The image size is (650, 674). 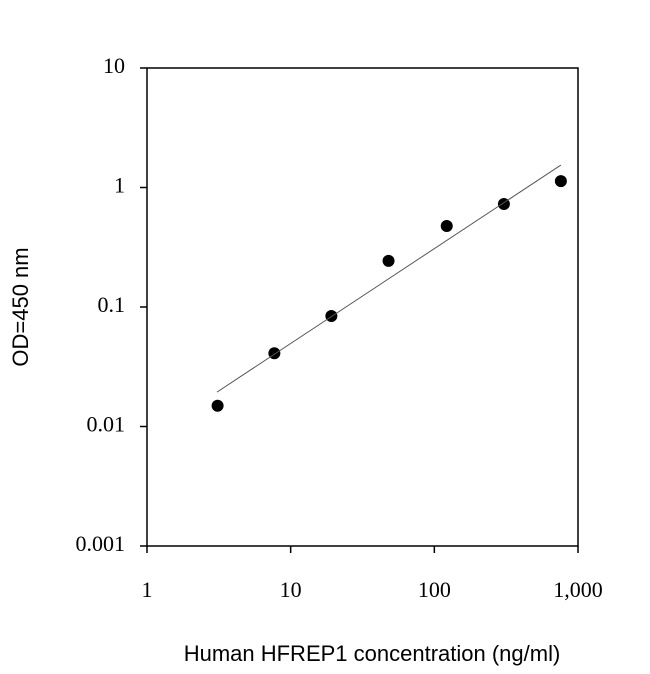 I want to click on x-tick-label: 100, so click(x=434, y=589).